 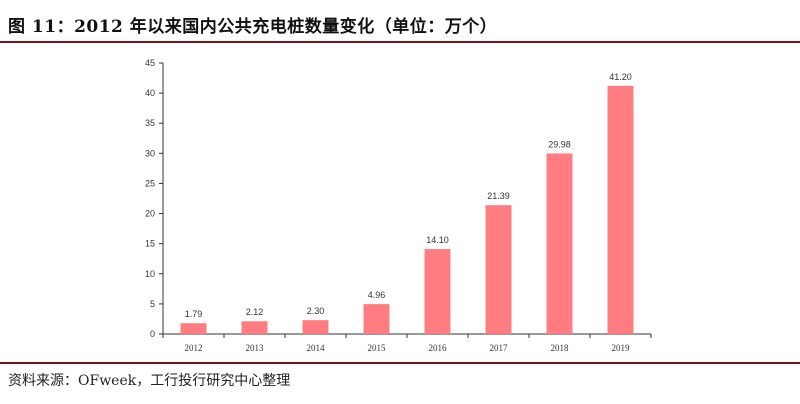 I want to click on x-tick-label: 2016, so click(x=438, y=348).